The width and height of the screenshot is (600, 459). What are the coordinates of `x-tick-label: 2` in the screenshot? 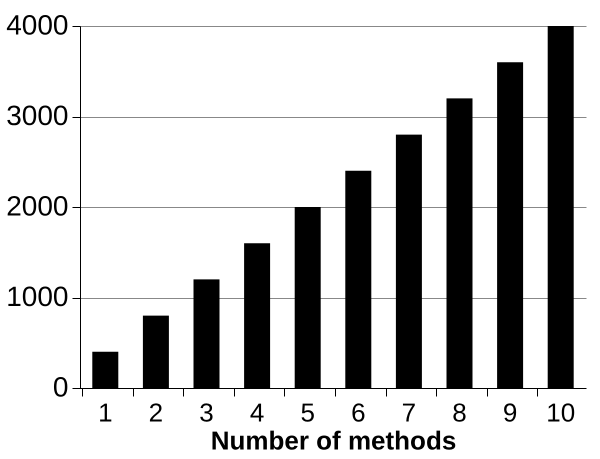 It's located at (156, 413).